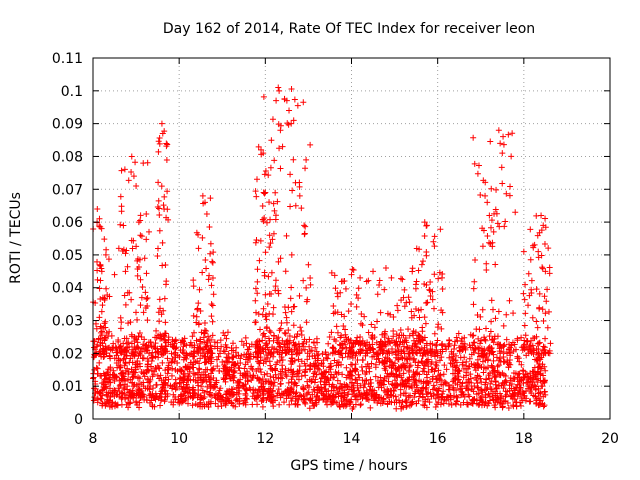  Describe the element at coordinates (67, 322) in the screenshot. I see `y-tick-label: 0.03` at that location.